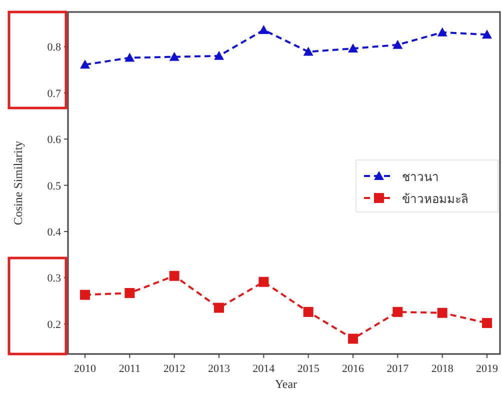  Describe the element at coordinates (54, 94) in the screenshot. I see `y-tick-label: 0.7` at that location.